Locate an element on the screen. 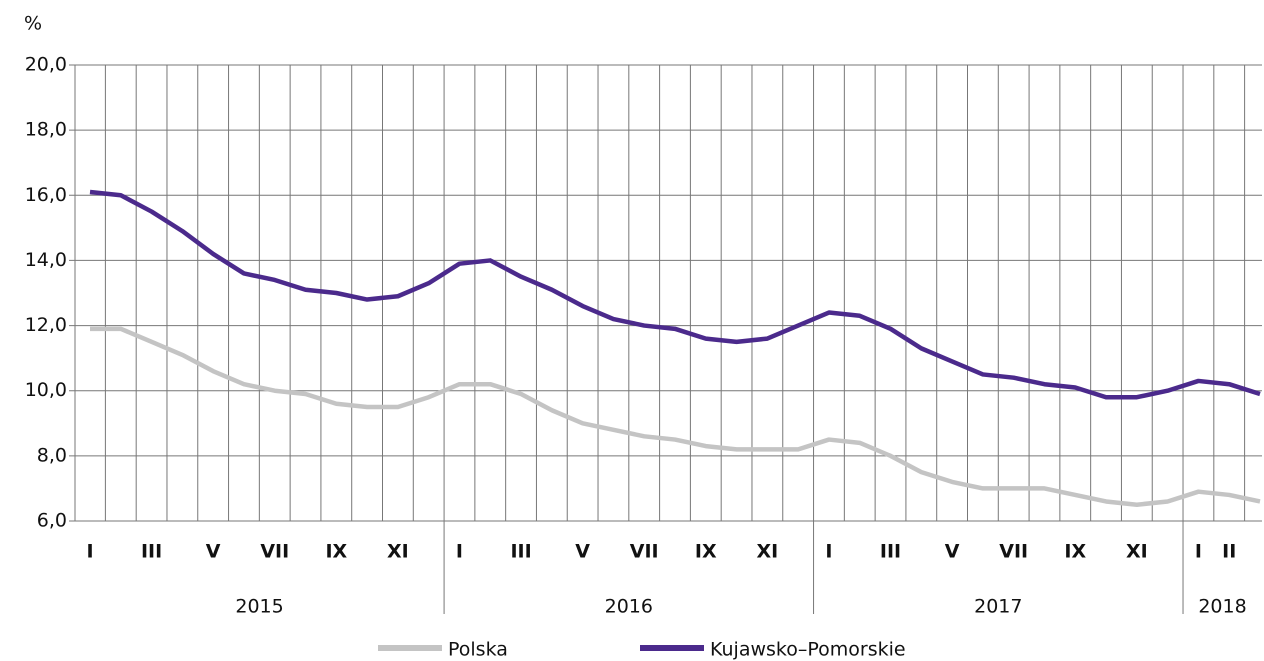 The width and height of the screenshot is (1264, 661). y-tick-label: 14,0 is located at coordinates (46, 260).